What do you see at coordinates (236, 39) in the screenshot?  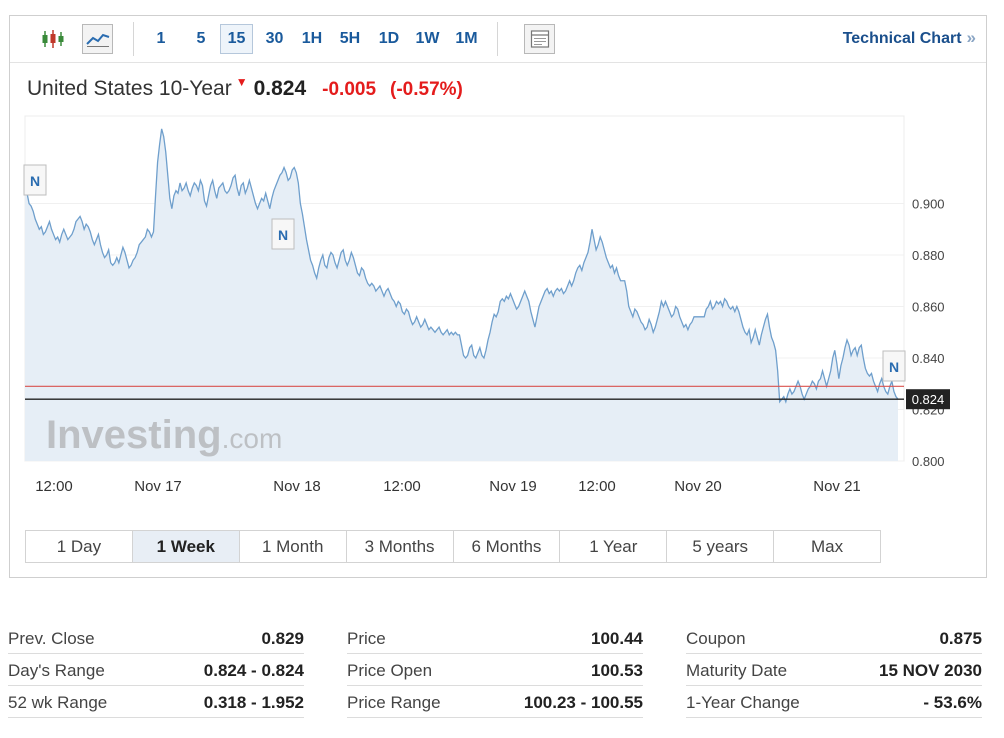 I see `interval-button-15: 15` at bounding box center [236, 39].